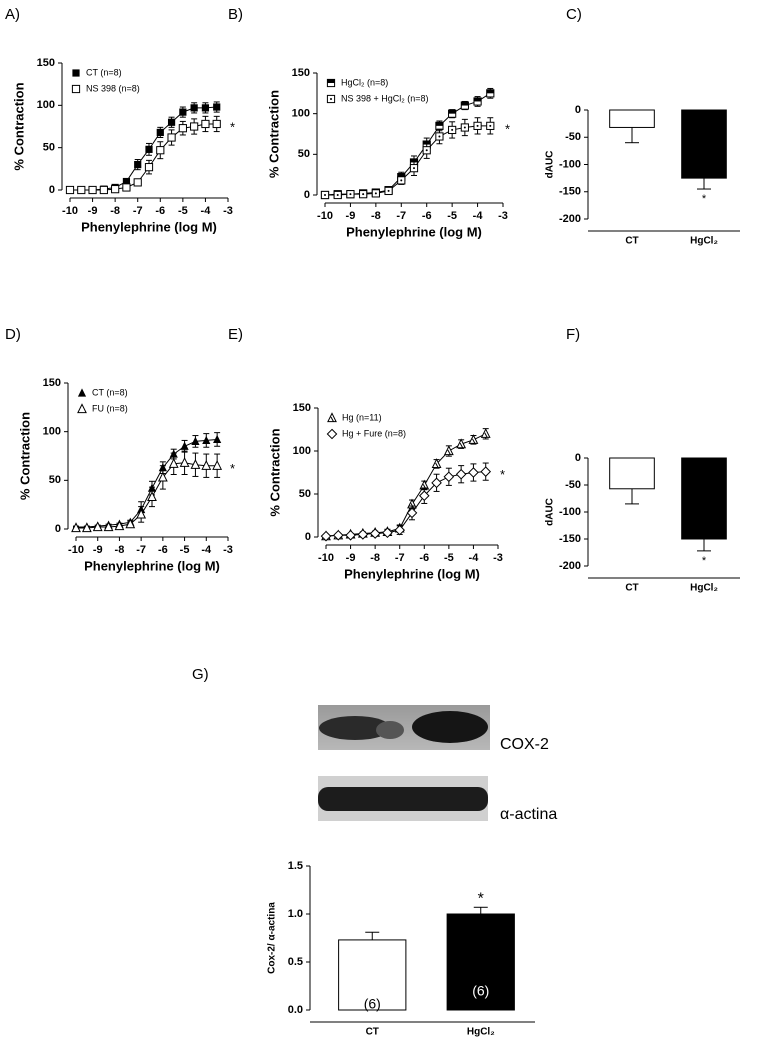  What do you see at coordinates (631, 588) in the screenshot?
I see `x-tick-label: CT` at bounding box center [631, 588].